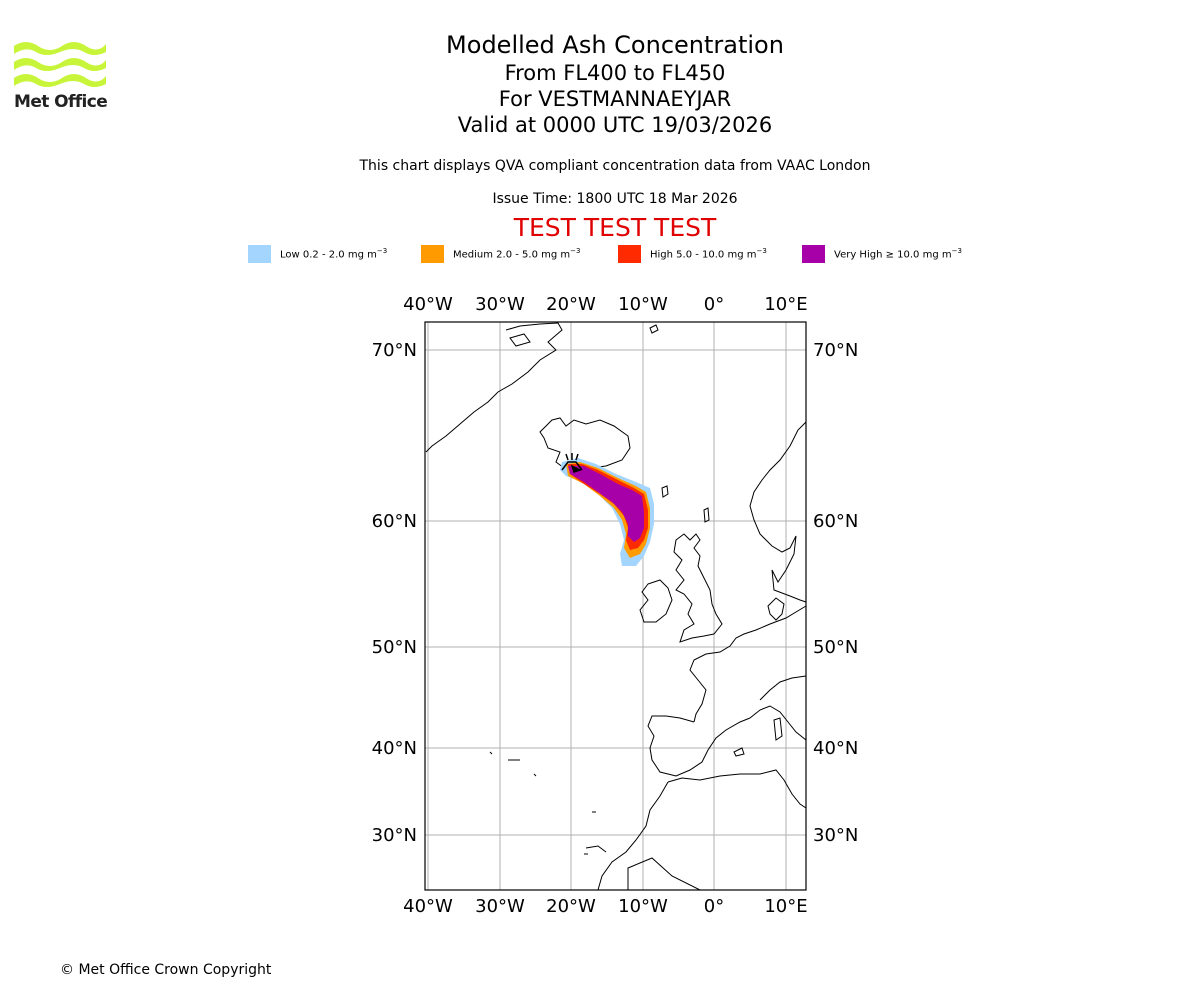 This screenshot has height=1000, width=1200. I want to click on legend-swatch-very-high, so click(813, 254).